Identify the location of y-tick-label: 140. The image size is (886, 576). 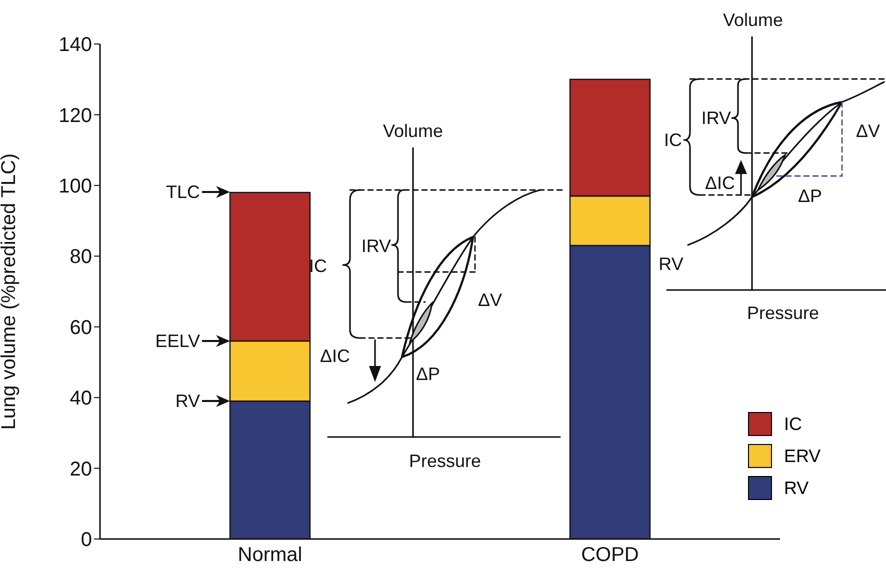
(75, 45).